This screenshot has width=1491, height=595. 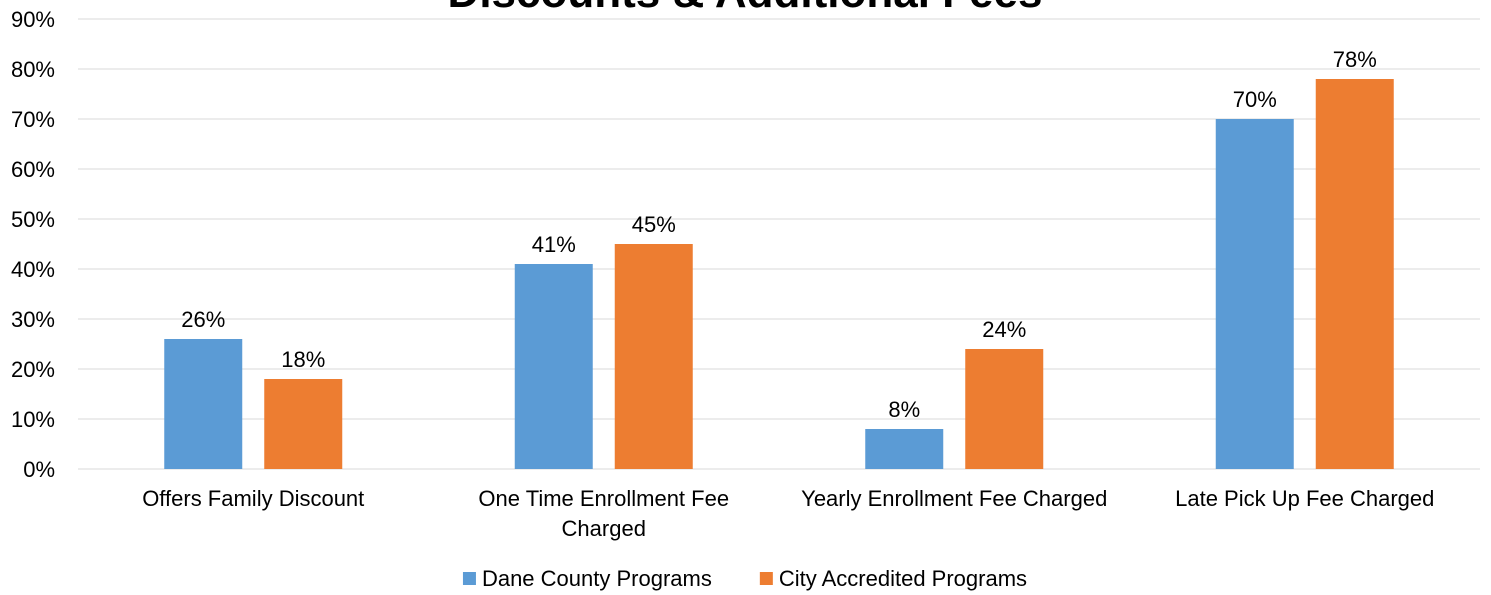 I want to click on y-tick-label: 40%, so click(x=33, y=269).